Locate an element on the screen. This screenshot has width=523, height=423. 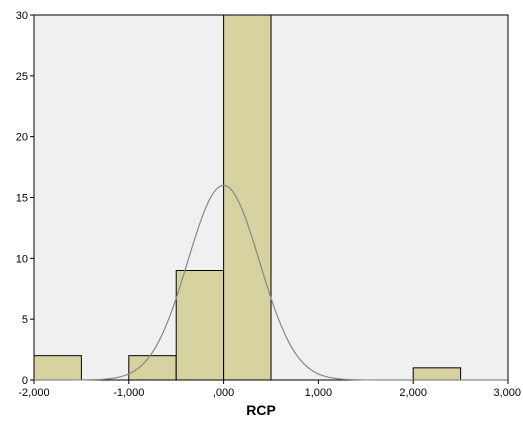
y-tick-label-6: 30 is located at coordinates (22, 16).